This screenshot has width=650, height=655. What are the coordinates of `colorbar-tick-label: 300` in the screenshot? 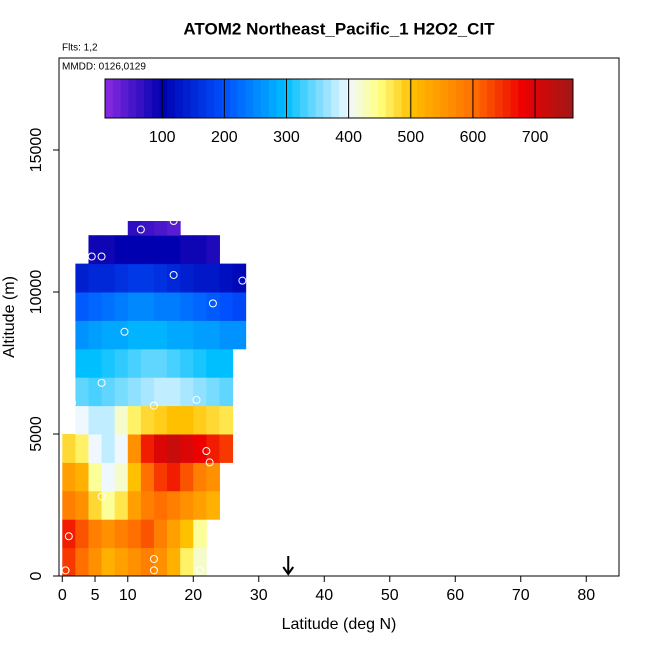 It's located at (286, 137).